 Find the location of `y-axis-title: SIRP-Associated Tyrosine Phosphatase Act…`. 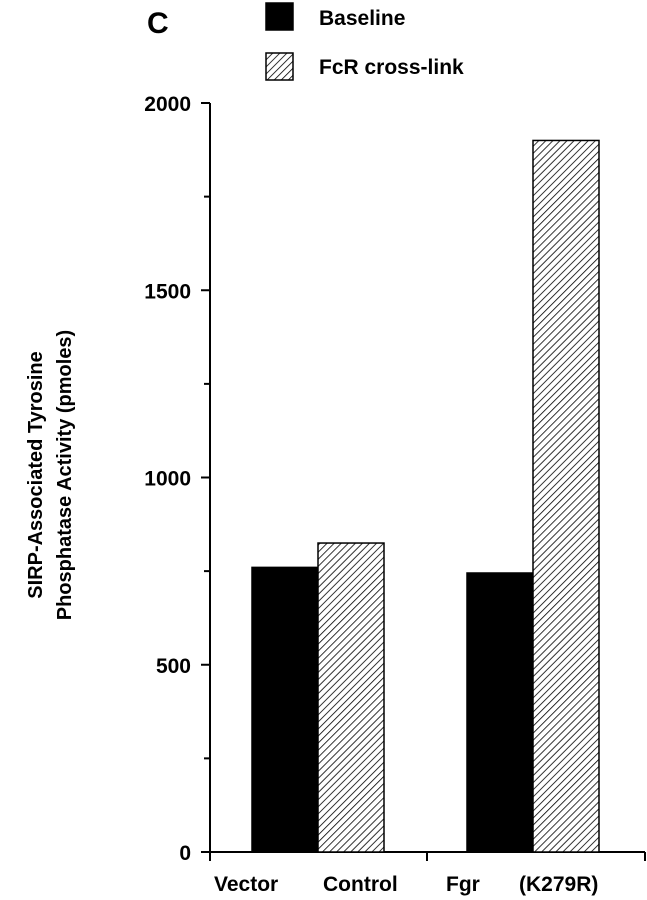

y-axis-title: SIRP-Associated Tyrosine Phosphatase Act… is located at coordinates (50, 475).